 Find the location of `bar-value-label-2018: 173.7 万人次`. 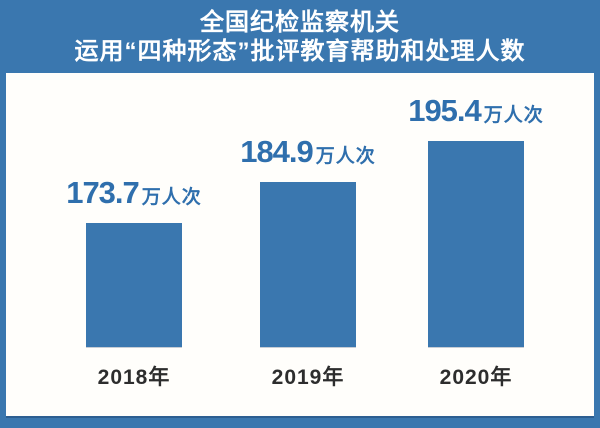

bar-value-label-2018: 173.7 万人次 is located at coordinates (134, 193).